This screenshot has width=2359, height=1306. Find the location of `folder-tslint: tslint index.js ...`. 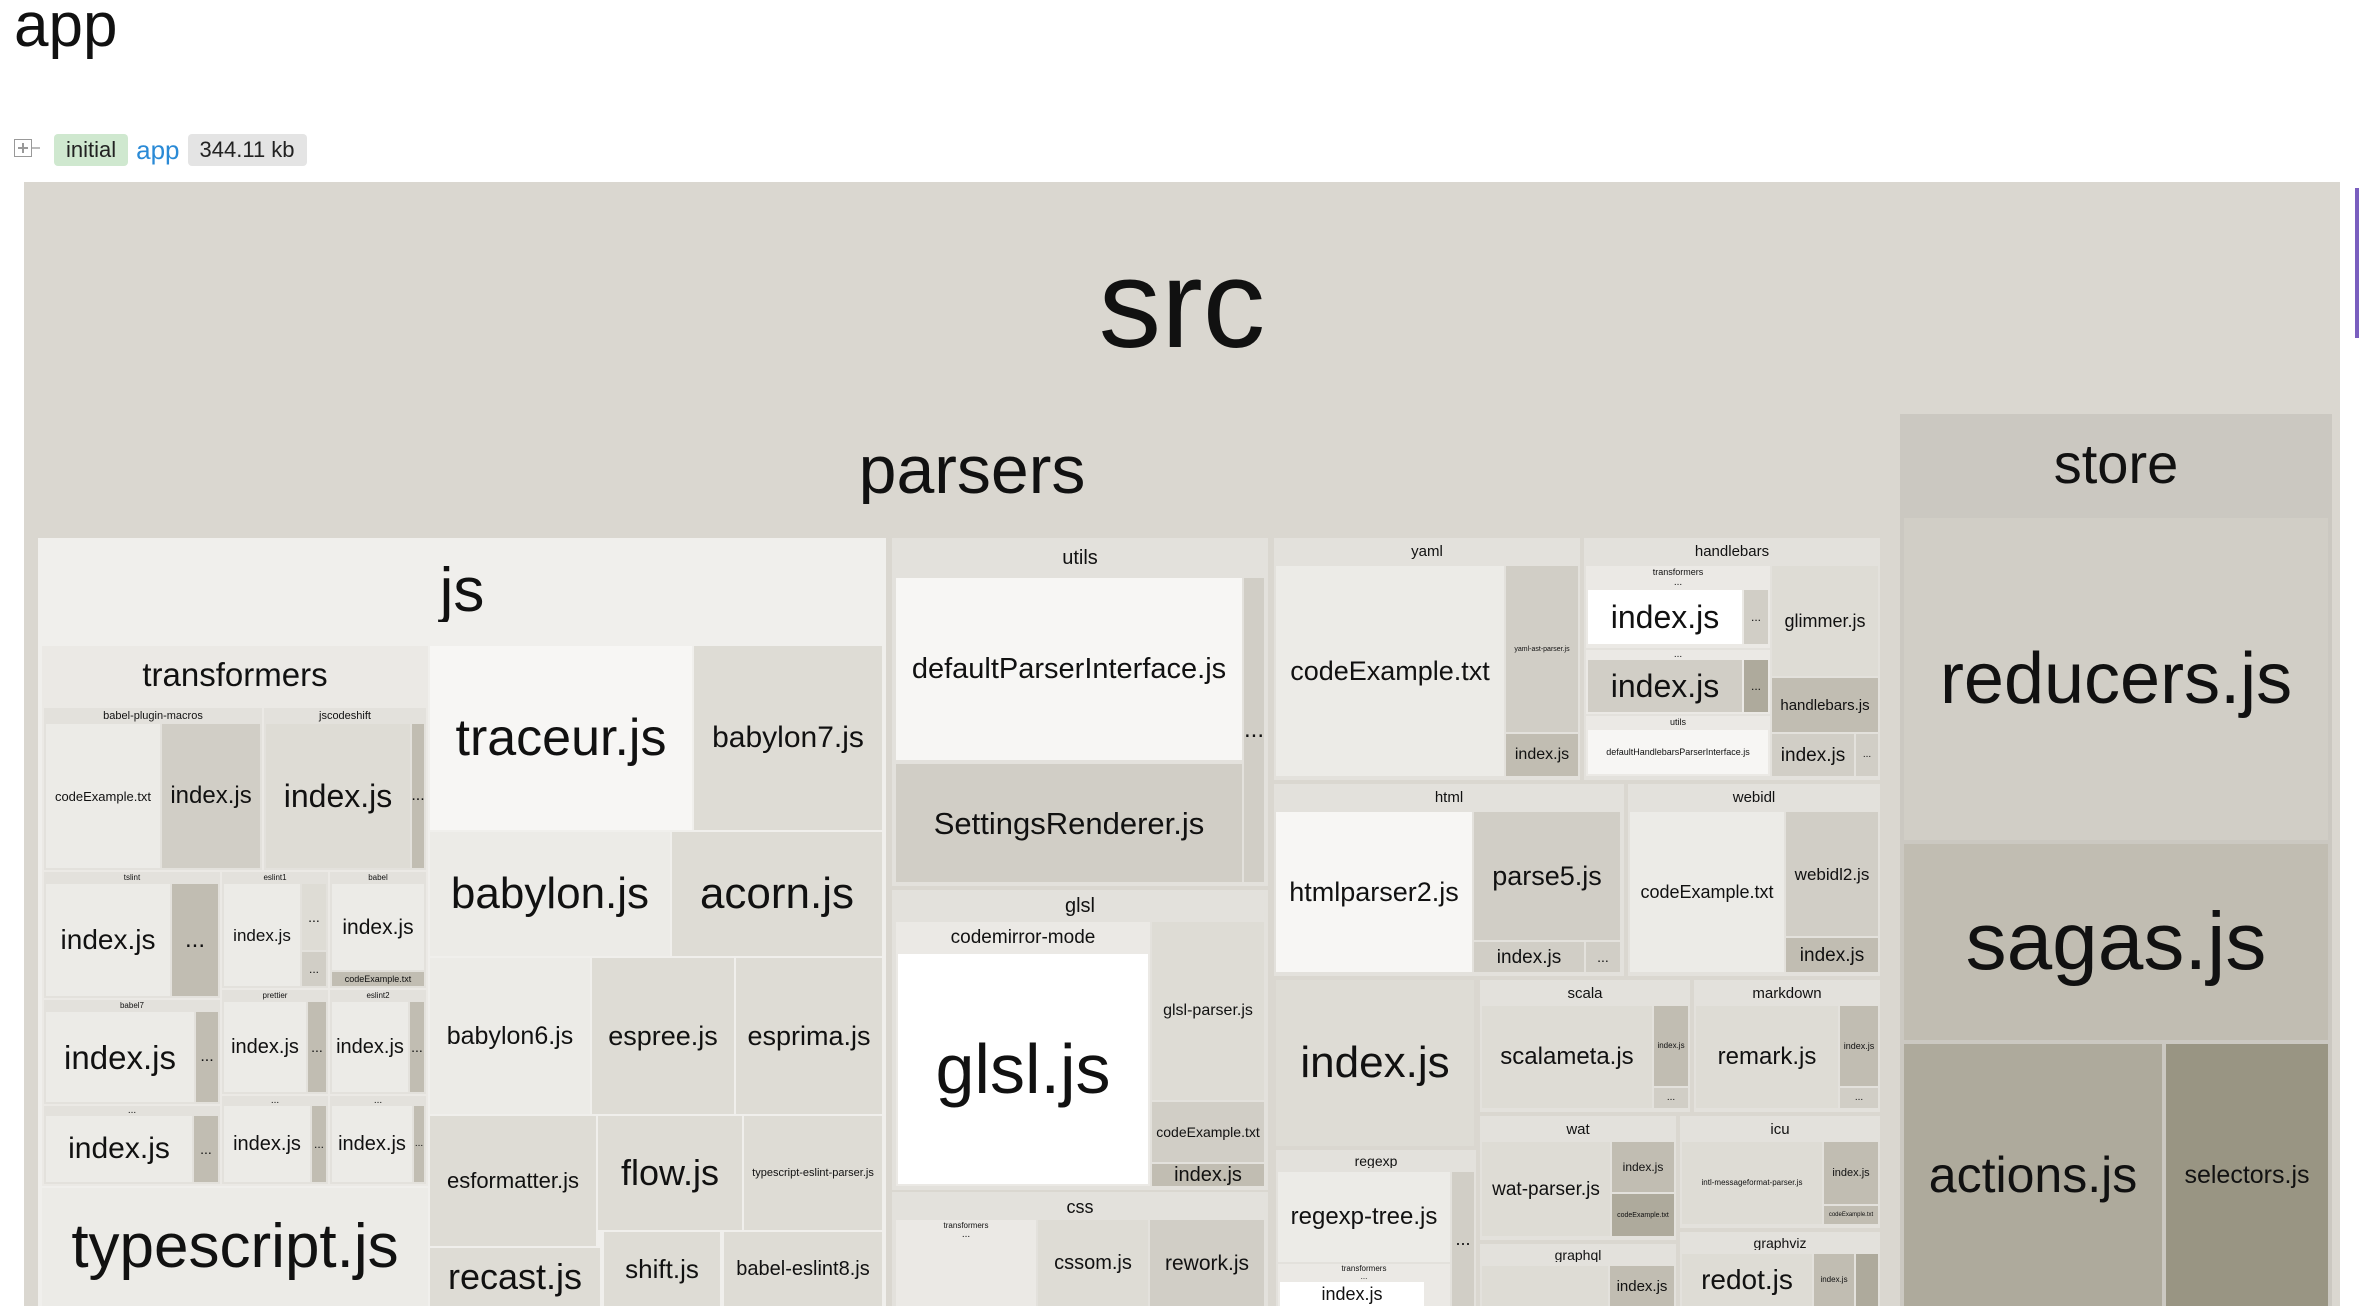

folder-tslint: tslint index.js ... is located at coordinates (132, 935).